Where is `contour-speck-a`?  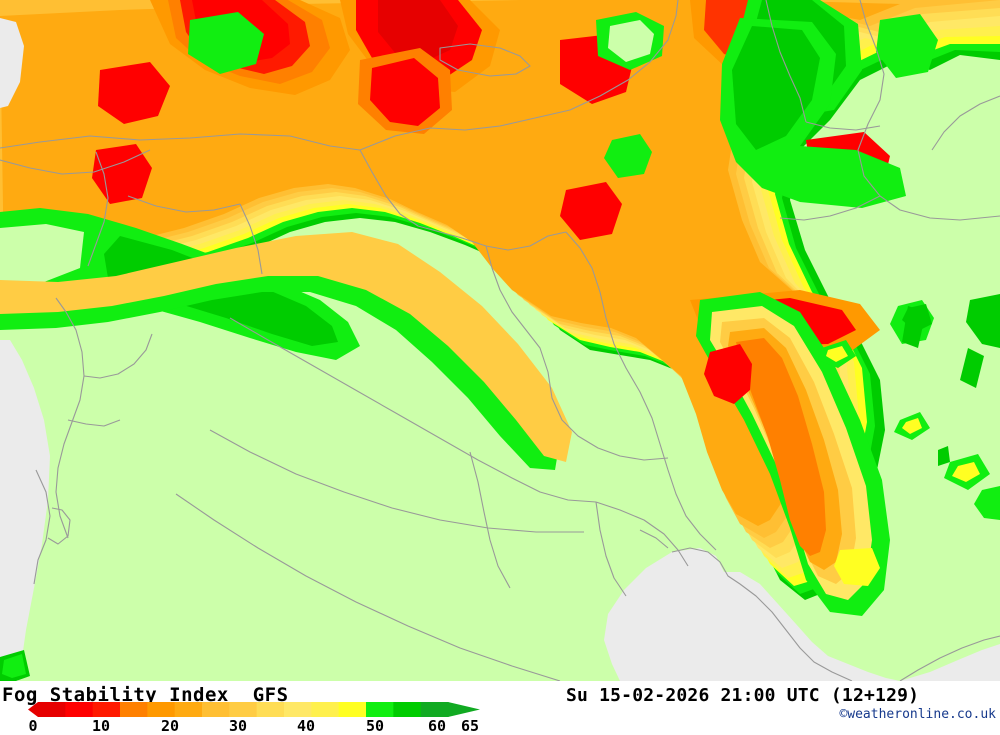 contour-speck-a is located at coordinates (917, 318).